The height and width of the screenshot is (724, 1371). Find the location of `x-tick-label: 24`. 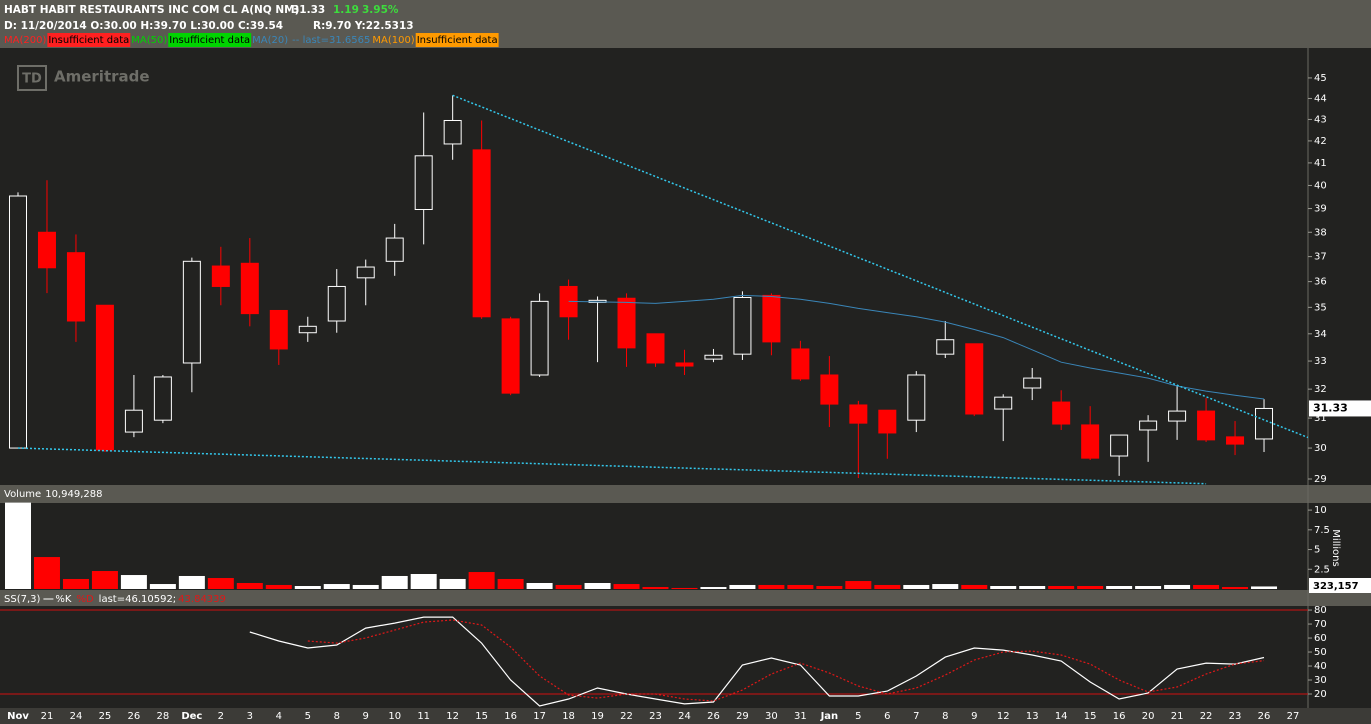

x-tick-label: 24 is located at coordinates (76, 716).